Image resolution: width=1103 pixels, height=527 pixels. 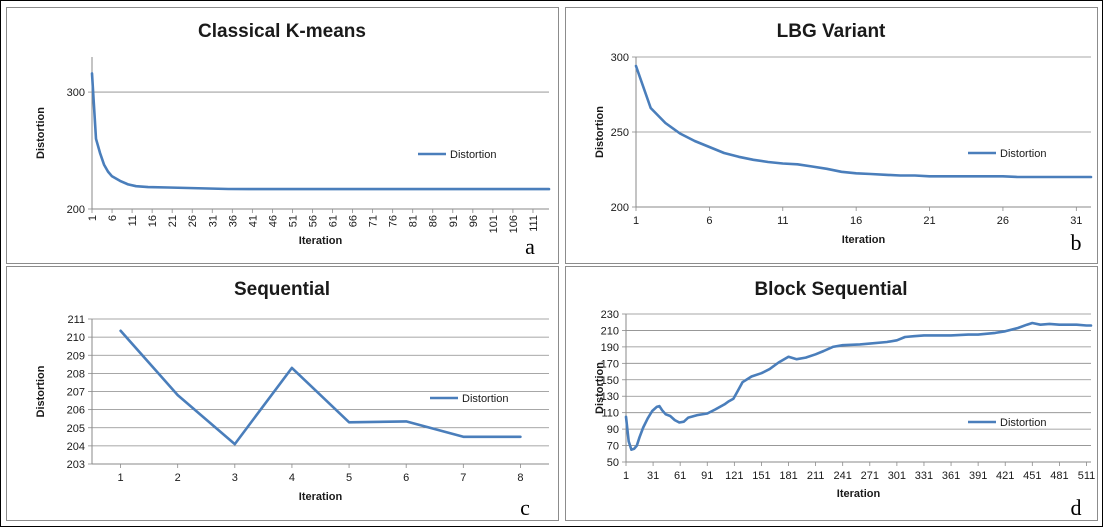 What do you see at coordinates (76, 429) in the screenshot?
I see `y-tick-label: 205` at bounding box center [76, 429].